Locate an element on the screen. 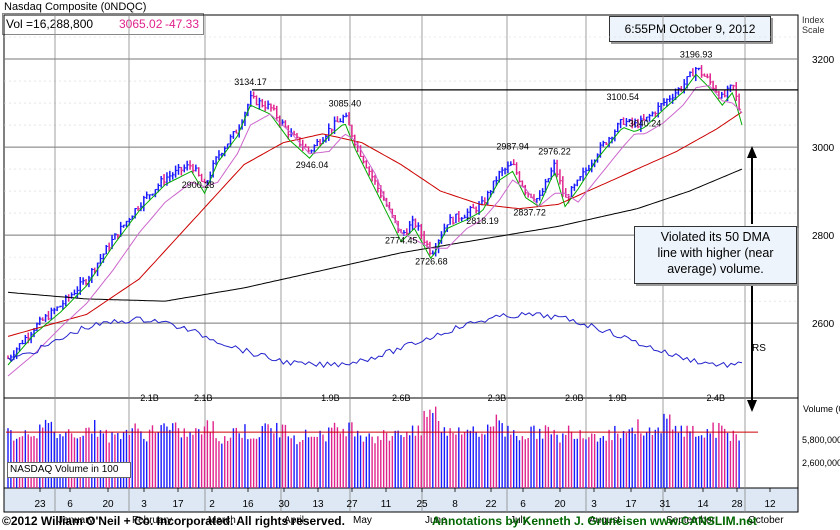  volume-legend: NASDAQ Volume in 100 is located at coordinates (69, 470).